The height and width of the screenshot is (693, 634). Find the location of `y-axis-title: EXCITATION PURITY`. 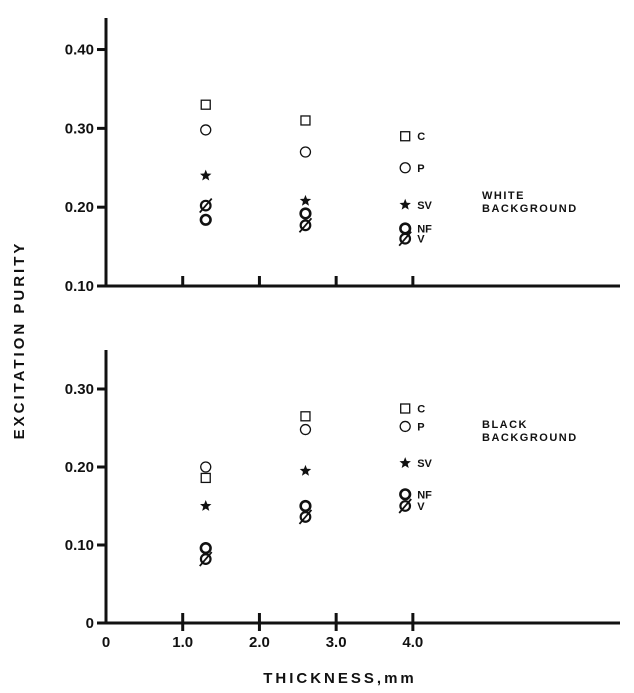

y-axis-title: EXCITATION PURITY is located at coordinates (19, 340).